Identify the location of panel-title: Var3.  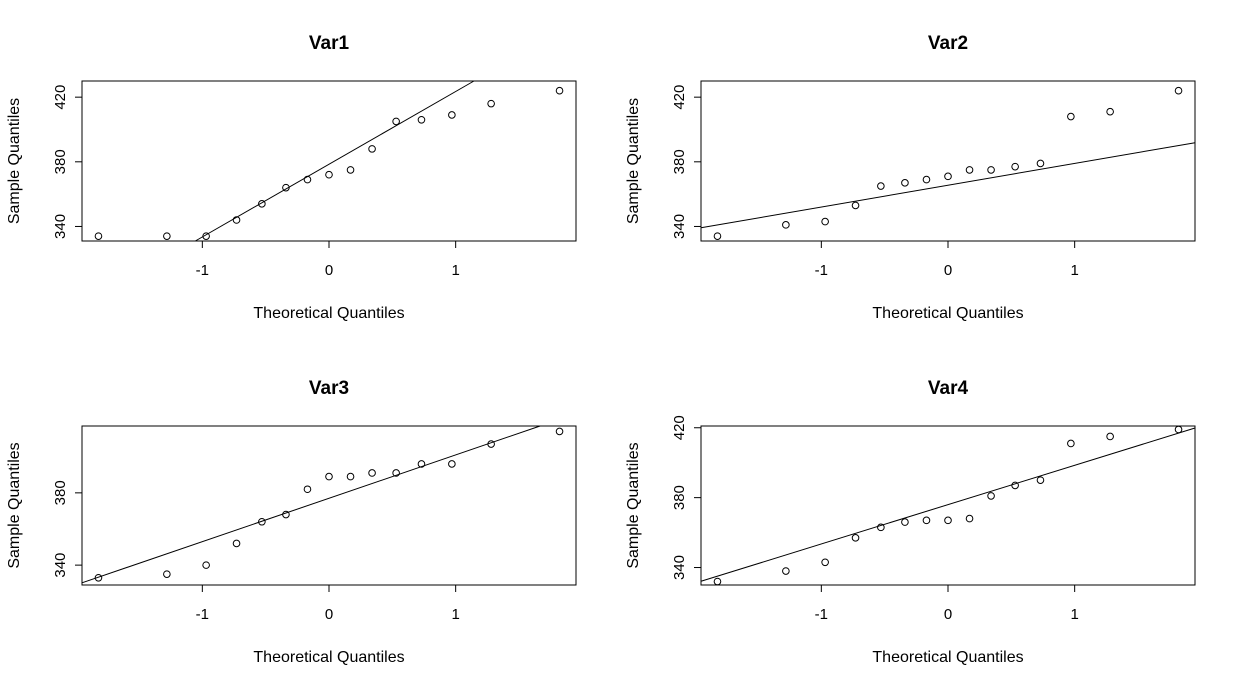
(329, 388).